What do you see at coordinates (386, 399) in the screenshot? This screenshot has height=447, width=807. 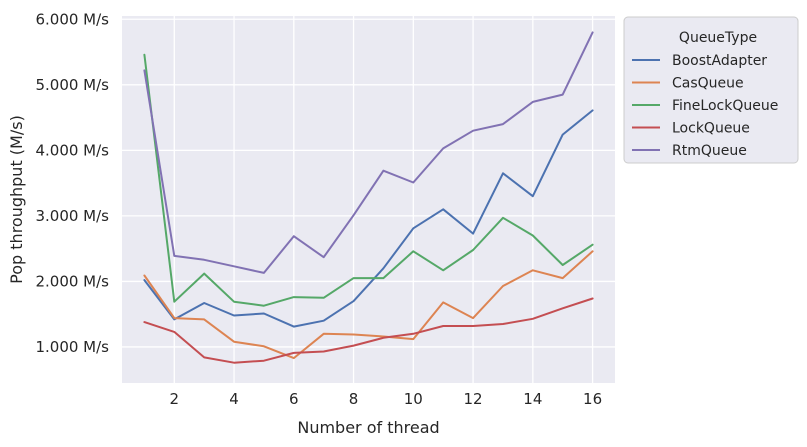 I see `x-axis-ticks: 2 4 6 8 10 12 14 16` at bounding box center [386, 399].